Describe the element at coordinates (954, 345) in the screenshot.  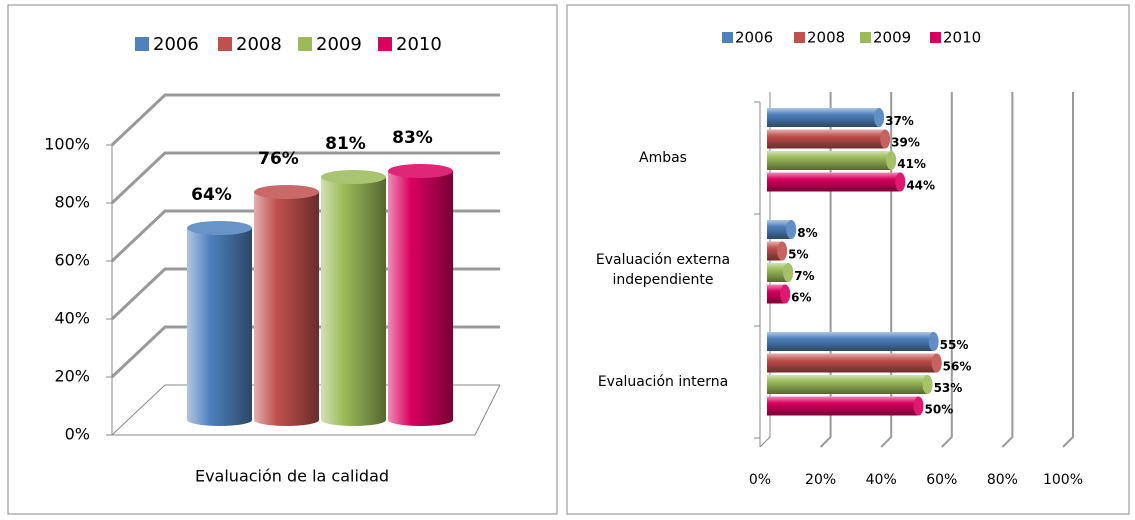
I see `data-label: 55%` at that location.